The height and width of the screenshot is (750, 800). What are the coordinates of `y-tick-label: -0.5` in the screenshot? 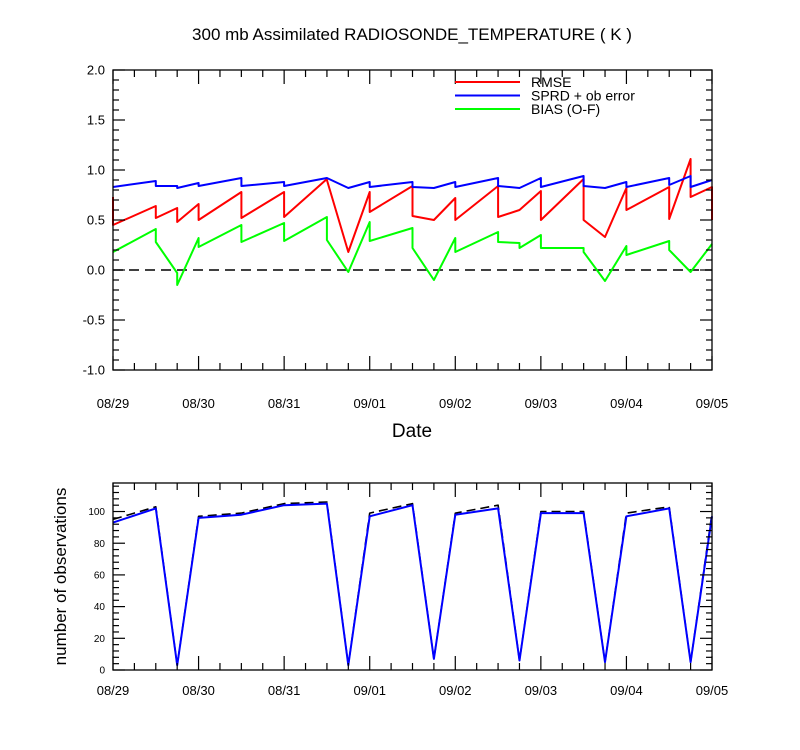 It's located at (94, 320).